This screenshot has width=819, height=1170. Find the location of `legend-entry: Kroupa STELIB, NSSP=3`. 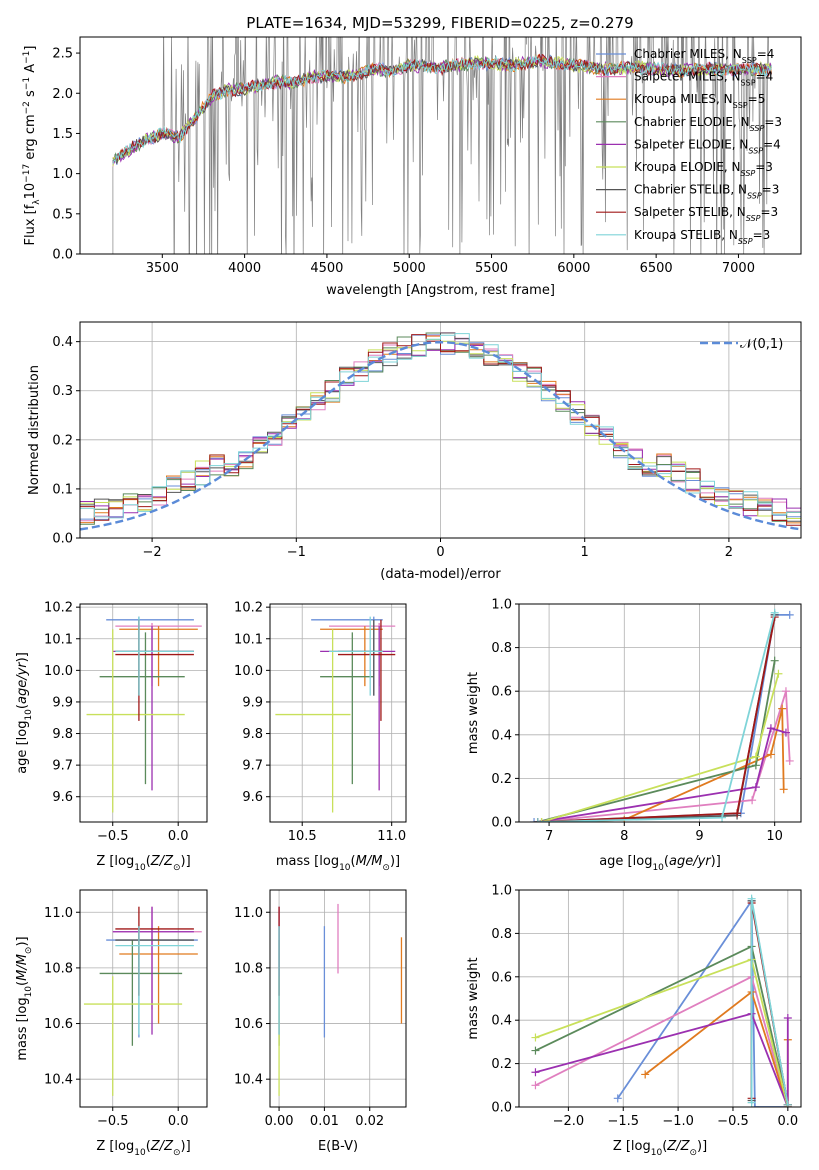

legend-entry: Kroupa STELIB, NSSP=3 is located at coordinates (702, 237).